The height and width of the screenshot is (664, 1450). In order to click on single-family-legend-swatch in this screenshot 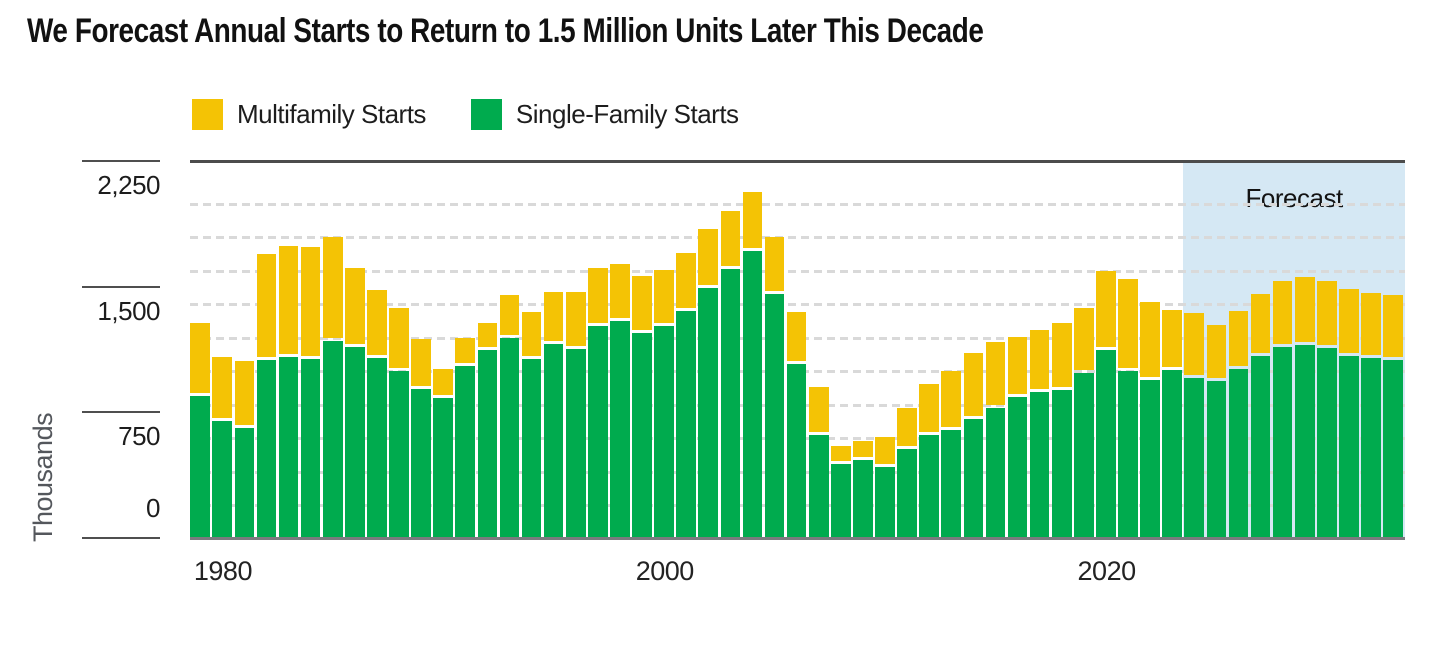, I will do `click(486, 114)`.